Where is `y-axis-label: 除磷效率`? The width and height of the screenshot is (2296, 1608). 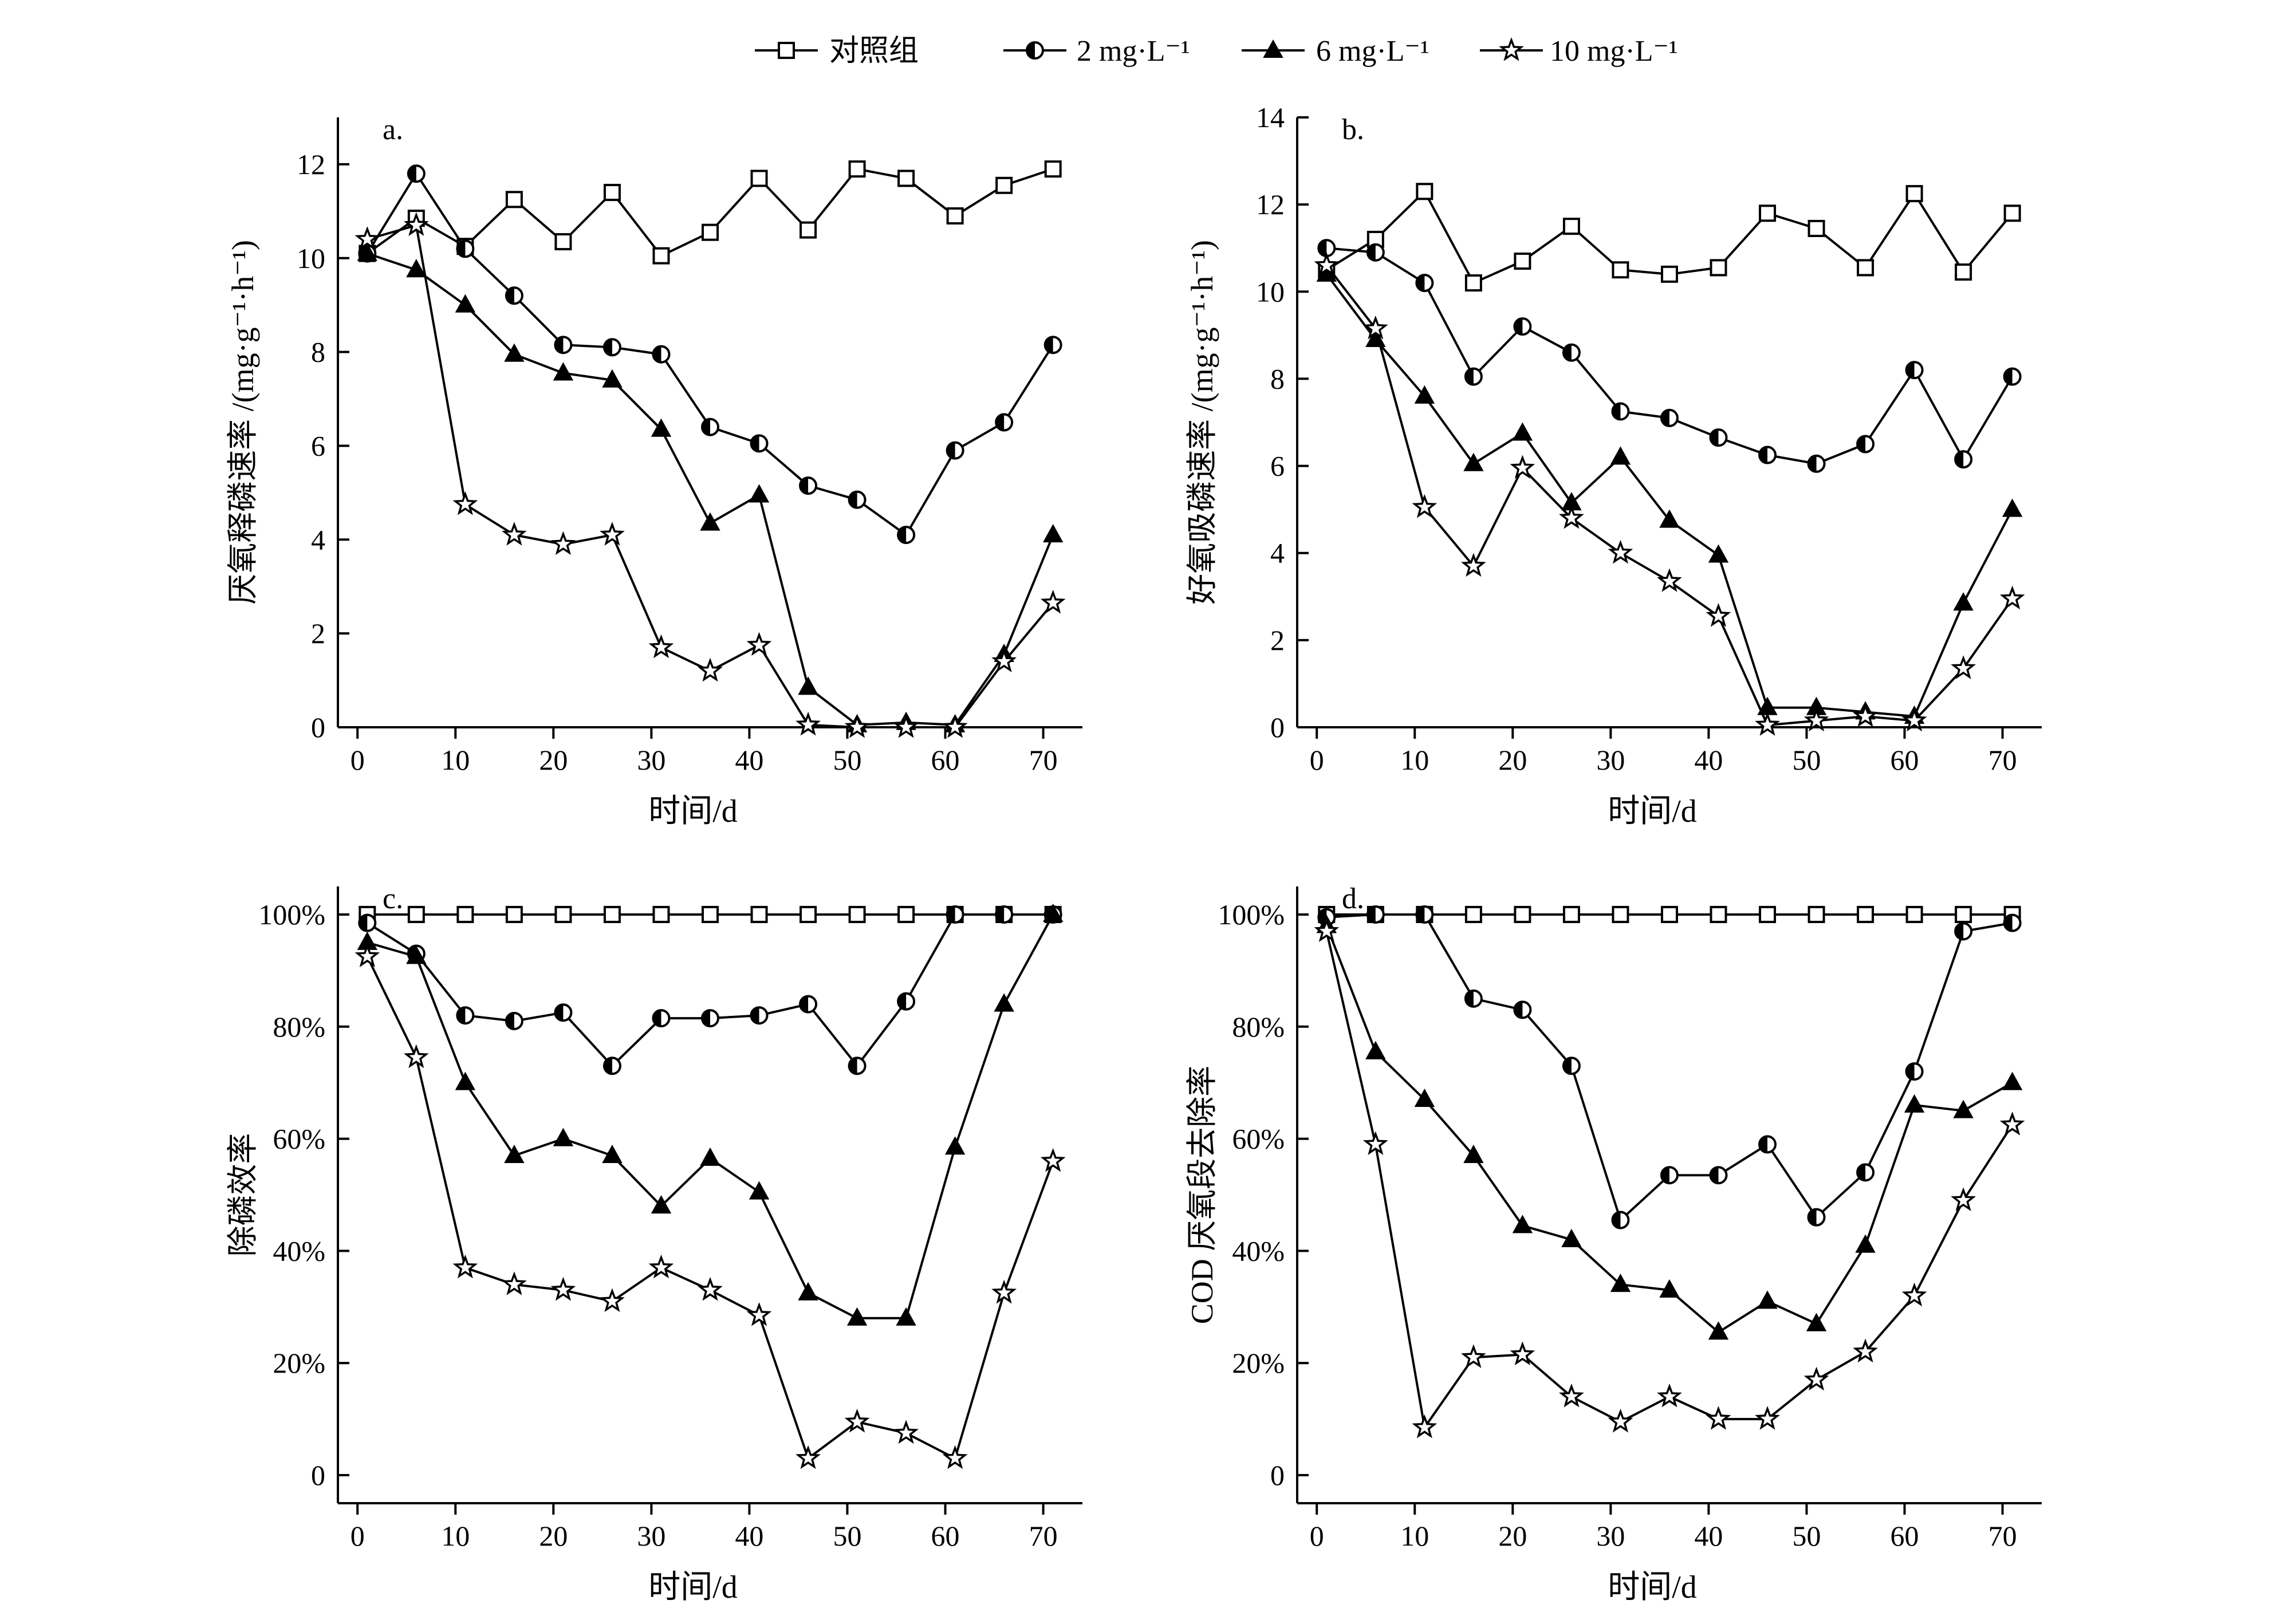
y-axis-label: 除磷效率 is located at coordinates (243, 1195).